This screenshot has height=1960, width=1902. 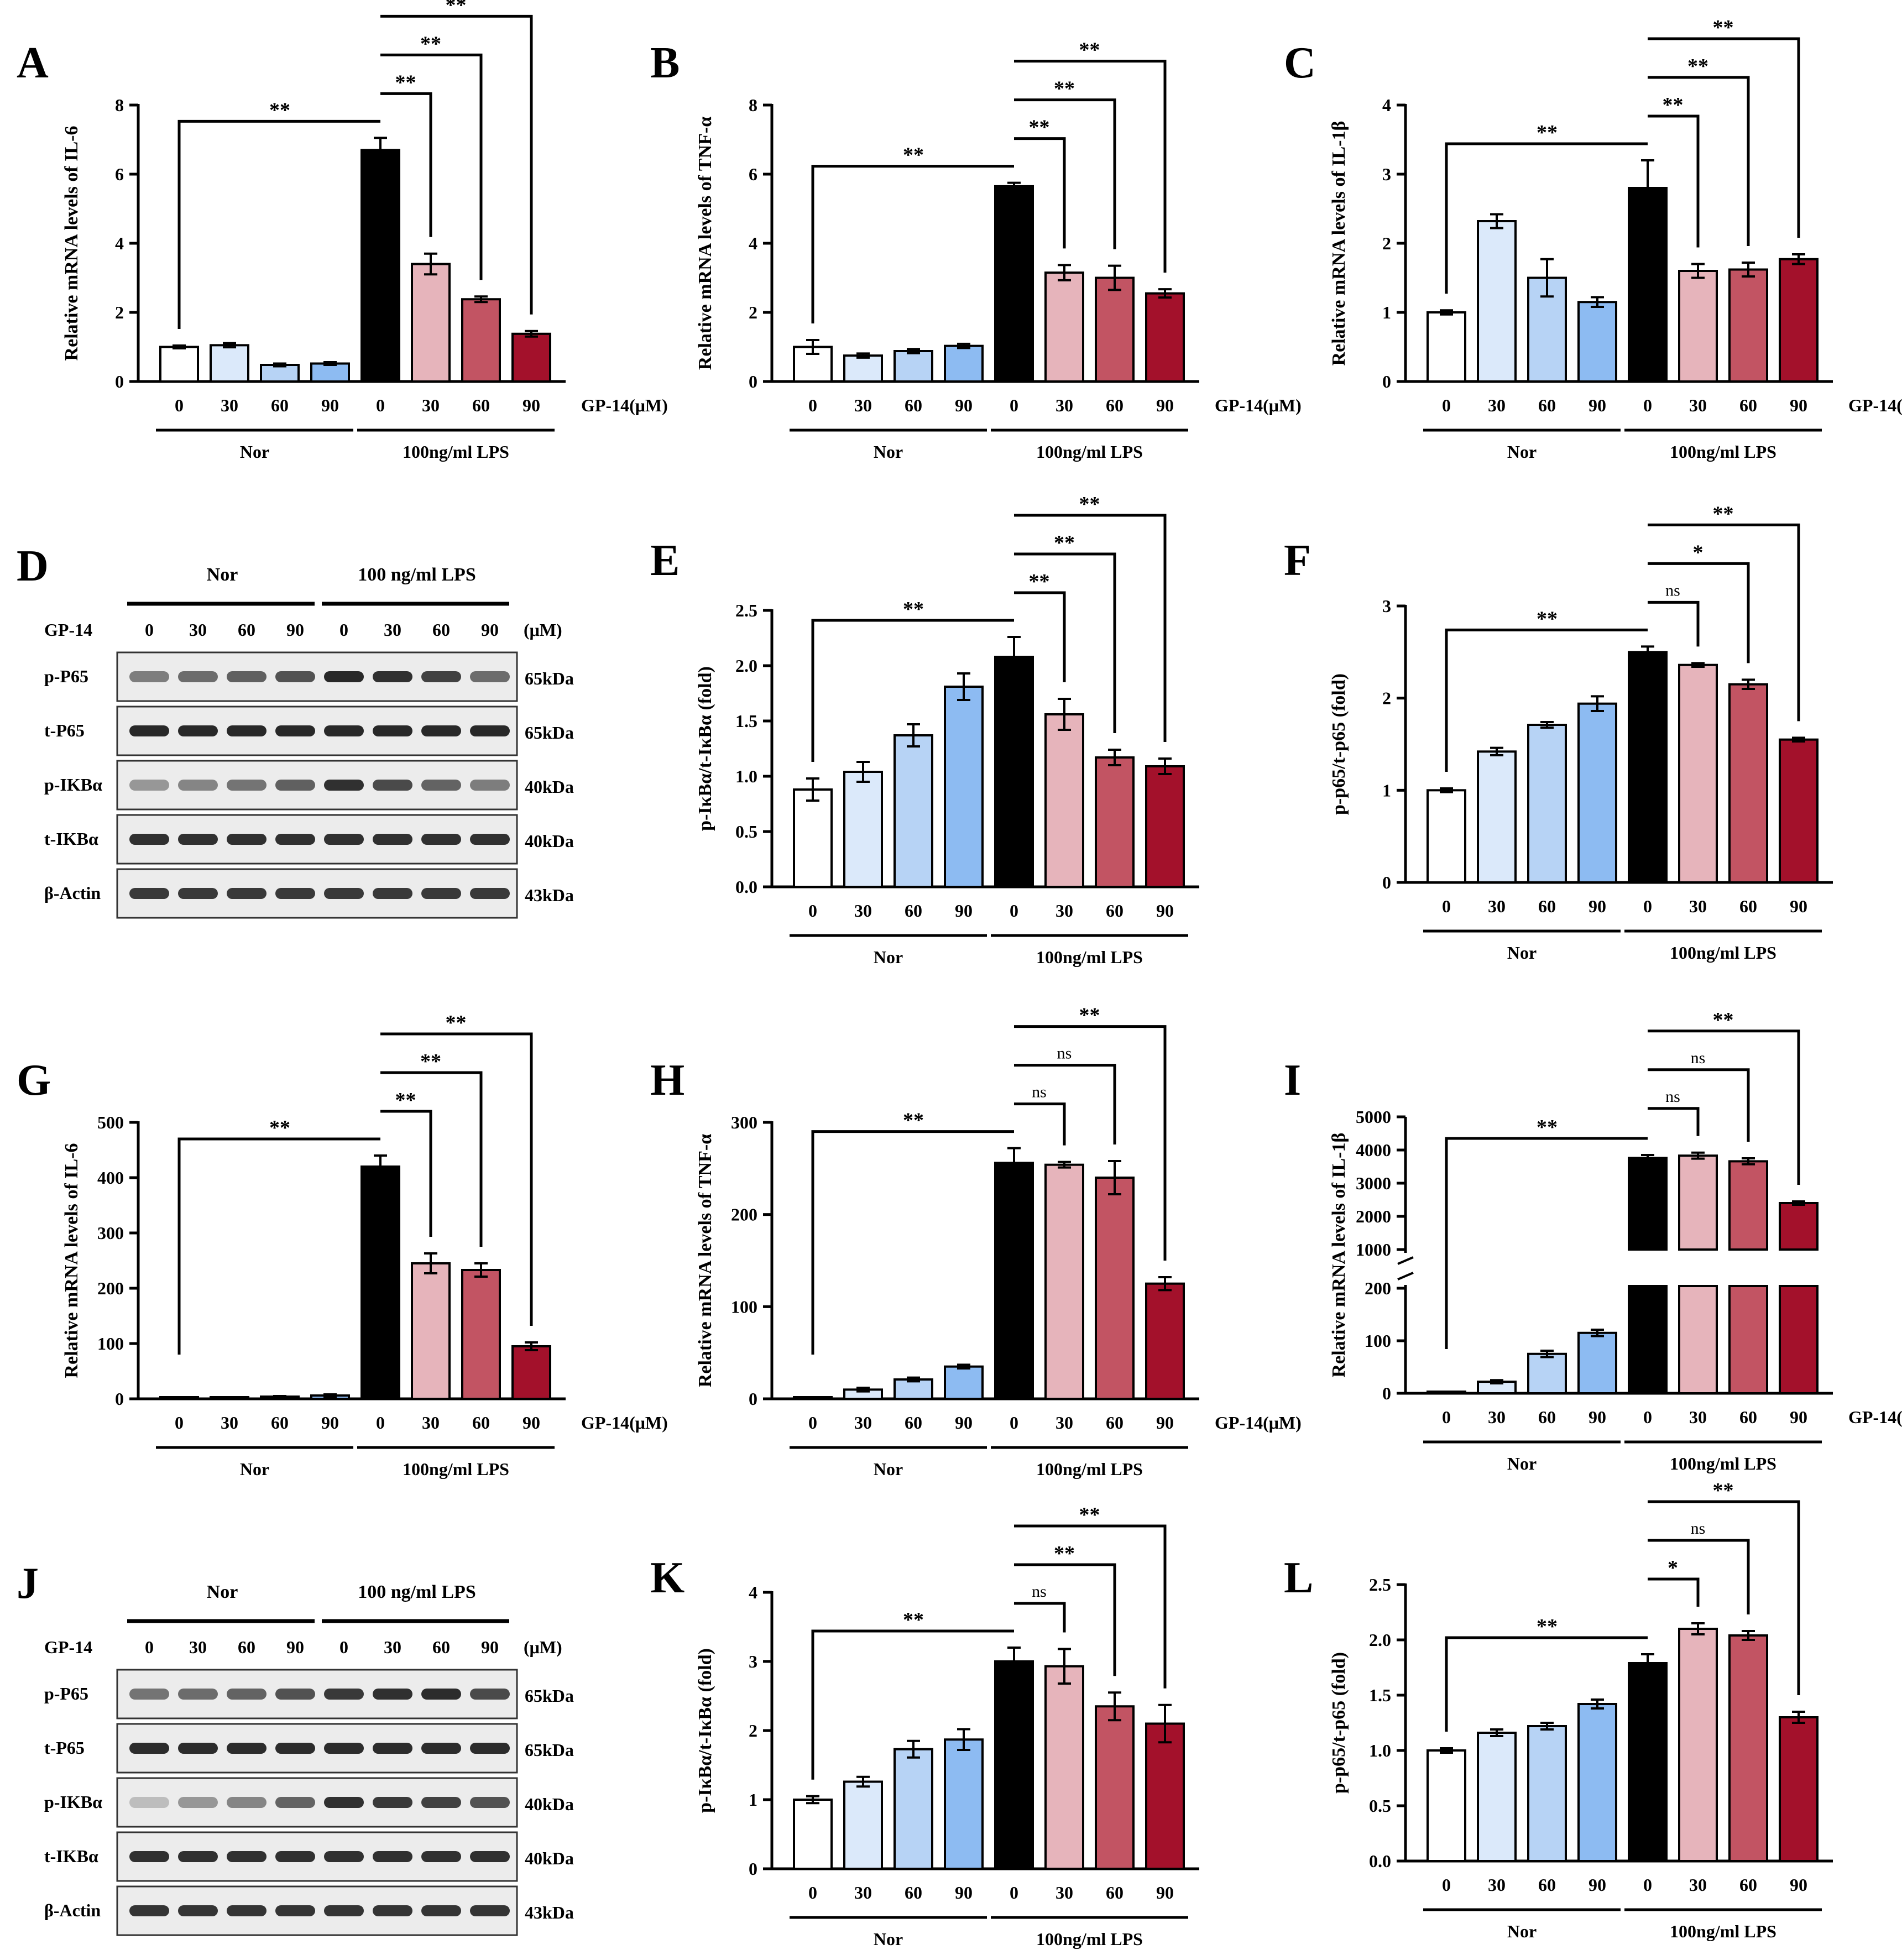 I want to click on group-label: 100ng/ml LPS, so click(x=1089, y=452).